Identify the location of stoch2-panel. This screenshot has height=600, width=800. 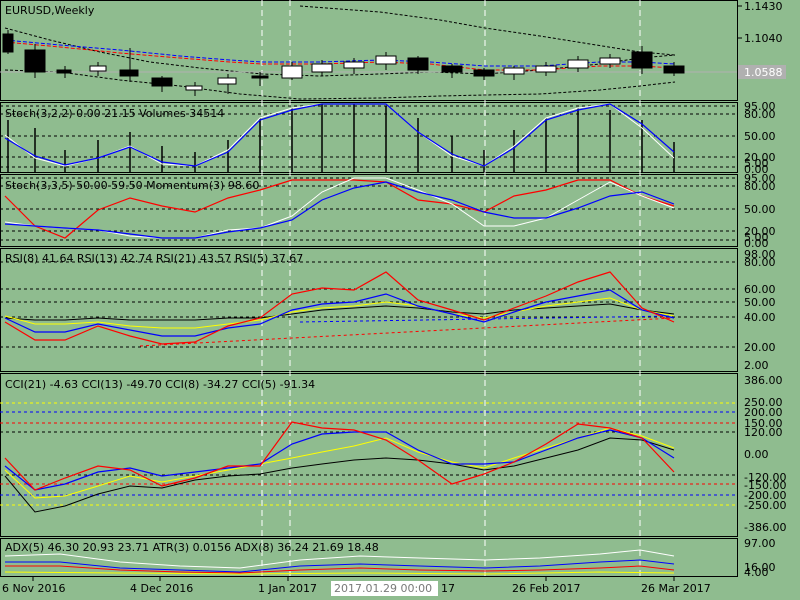
(369, 210).